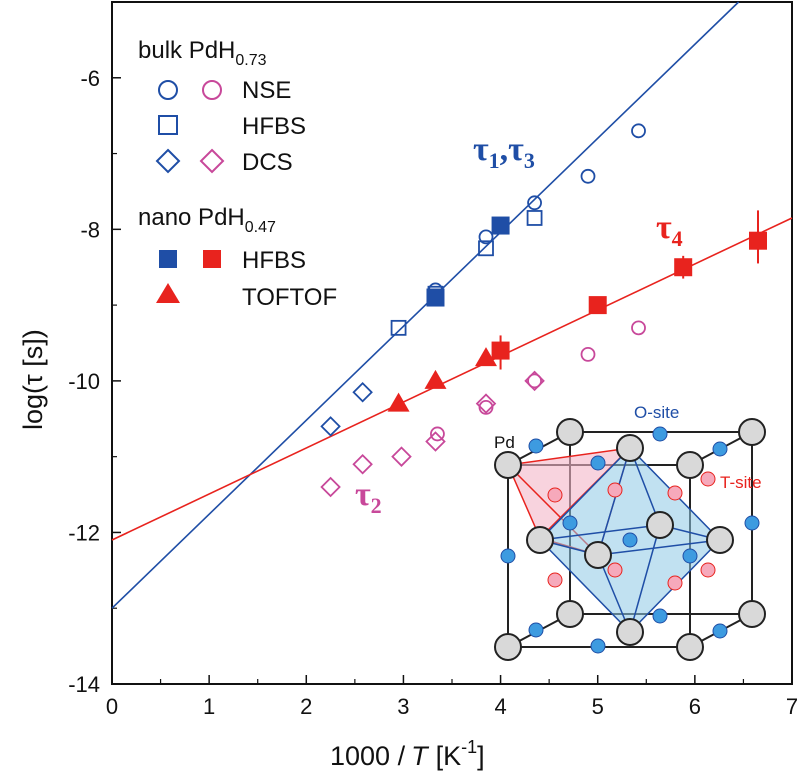 The width and height of the screenshot is (800, 784). Describe the element at coordinates (168, 161) in the screenshot. I see `legend-marker-dcs-blue` at that location.